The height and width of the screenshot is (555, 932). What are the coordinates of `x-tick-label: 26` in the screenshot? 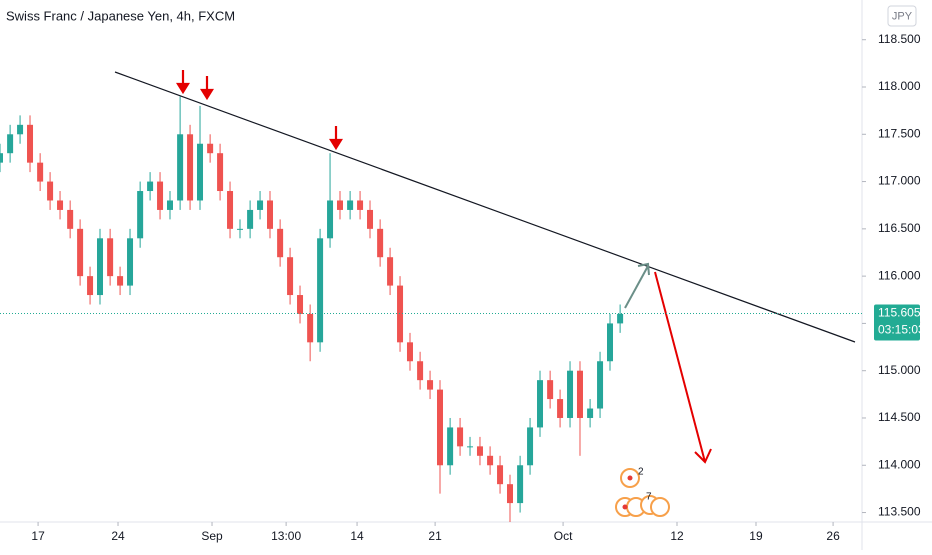 It's located at (833, 536).